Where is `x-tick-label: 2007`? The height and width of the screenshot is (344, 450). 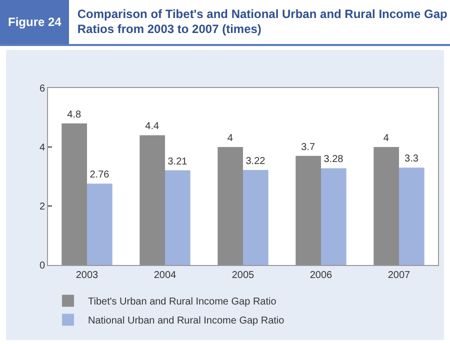 x-tick-label: 2007 is located at coordinates (399, 275).